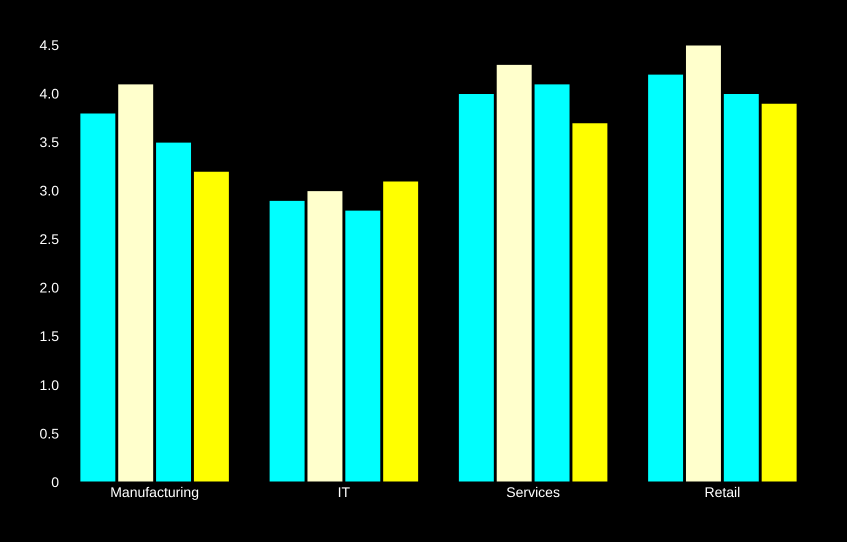 The image size is (847, 542). Describe the element at coordinates (50, 336) in the screenshot. I see `y-tick-label: 1.5` at that location.